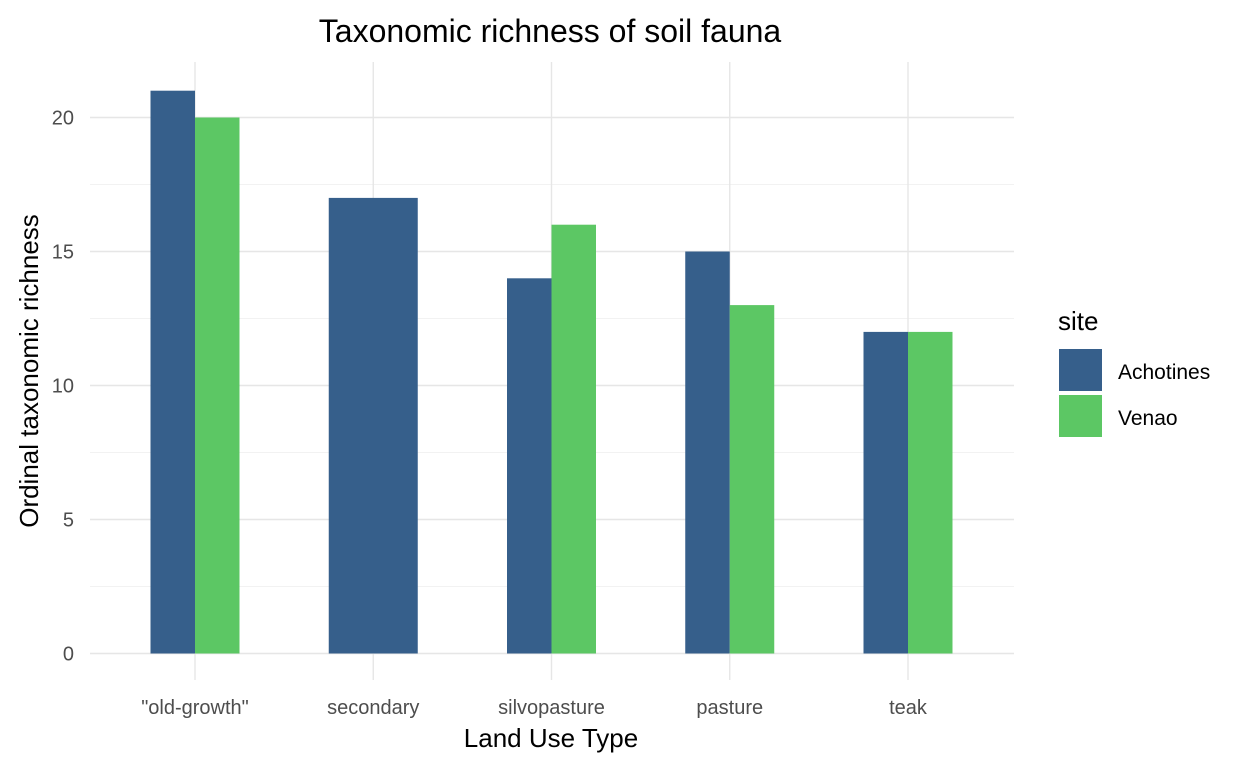 This screenshot has width=1248, height=773. Describe the element at coordinates (550, 31) in the screenshot. I see `chart-title: Taxonomic richness of soil fauna` at that location.